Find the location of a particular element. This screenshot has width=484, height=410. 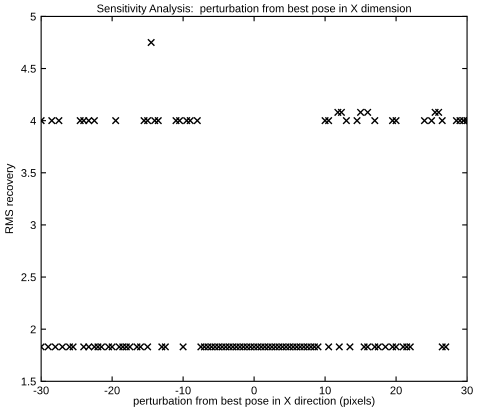

x-tick-label: 30 is located at coordinates (467, 390).